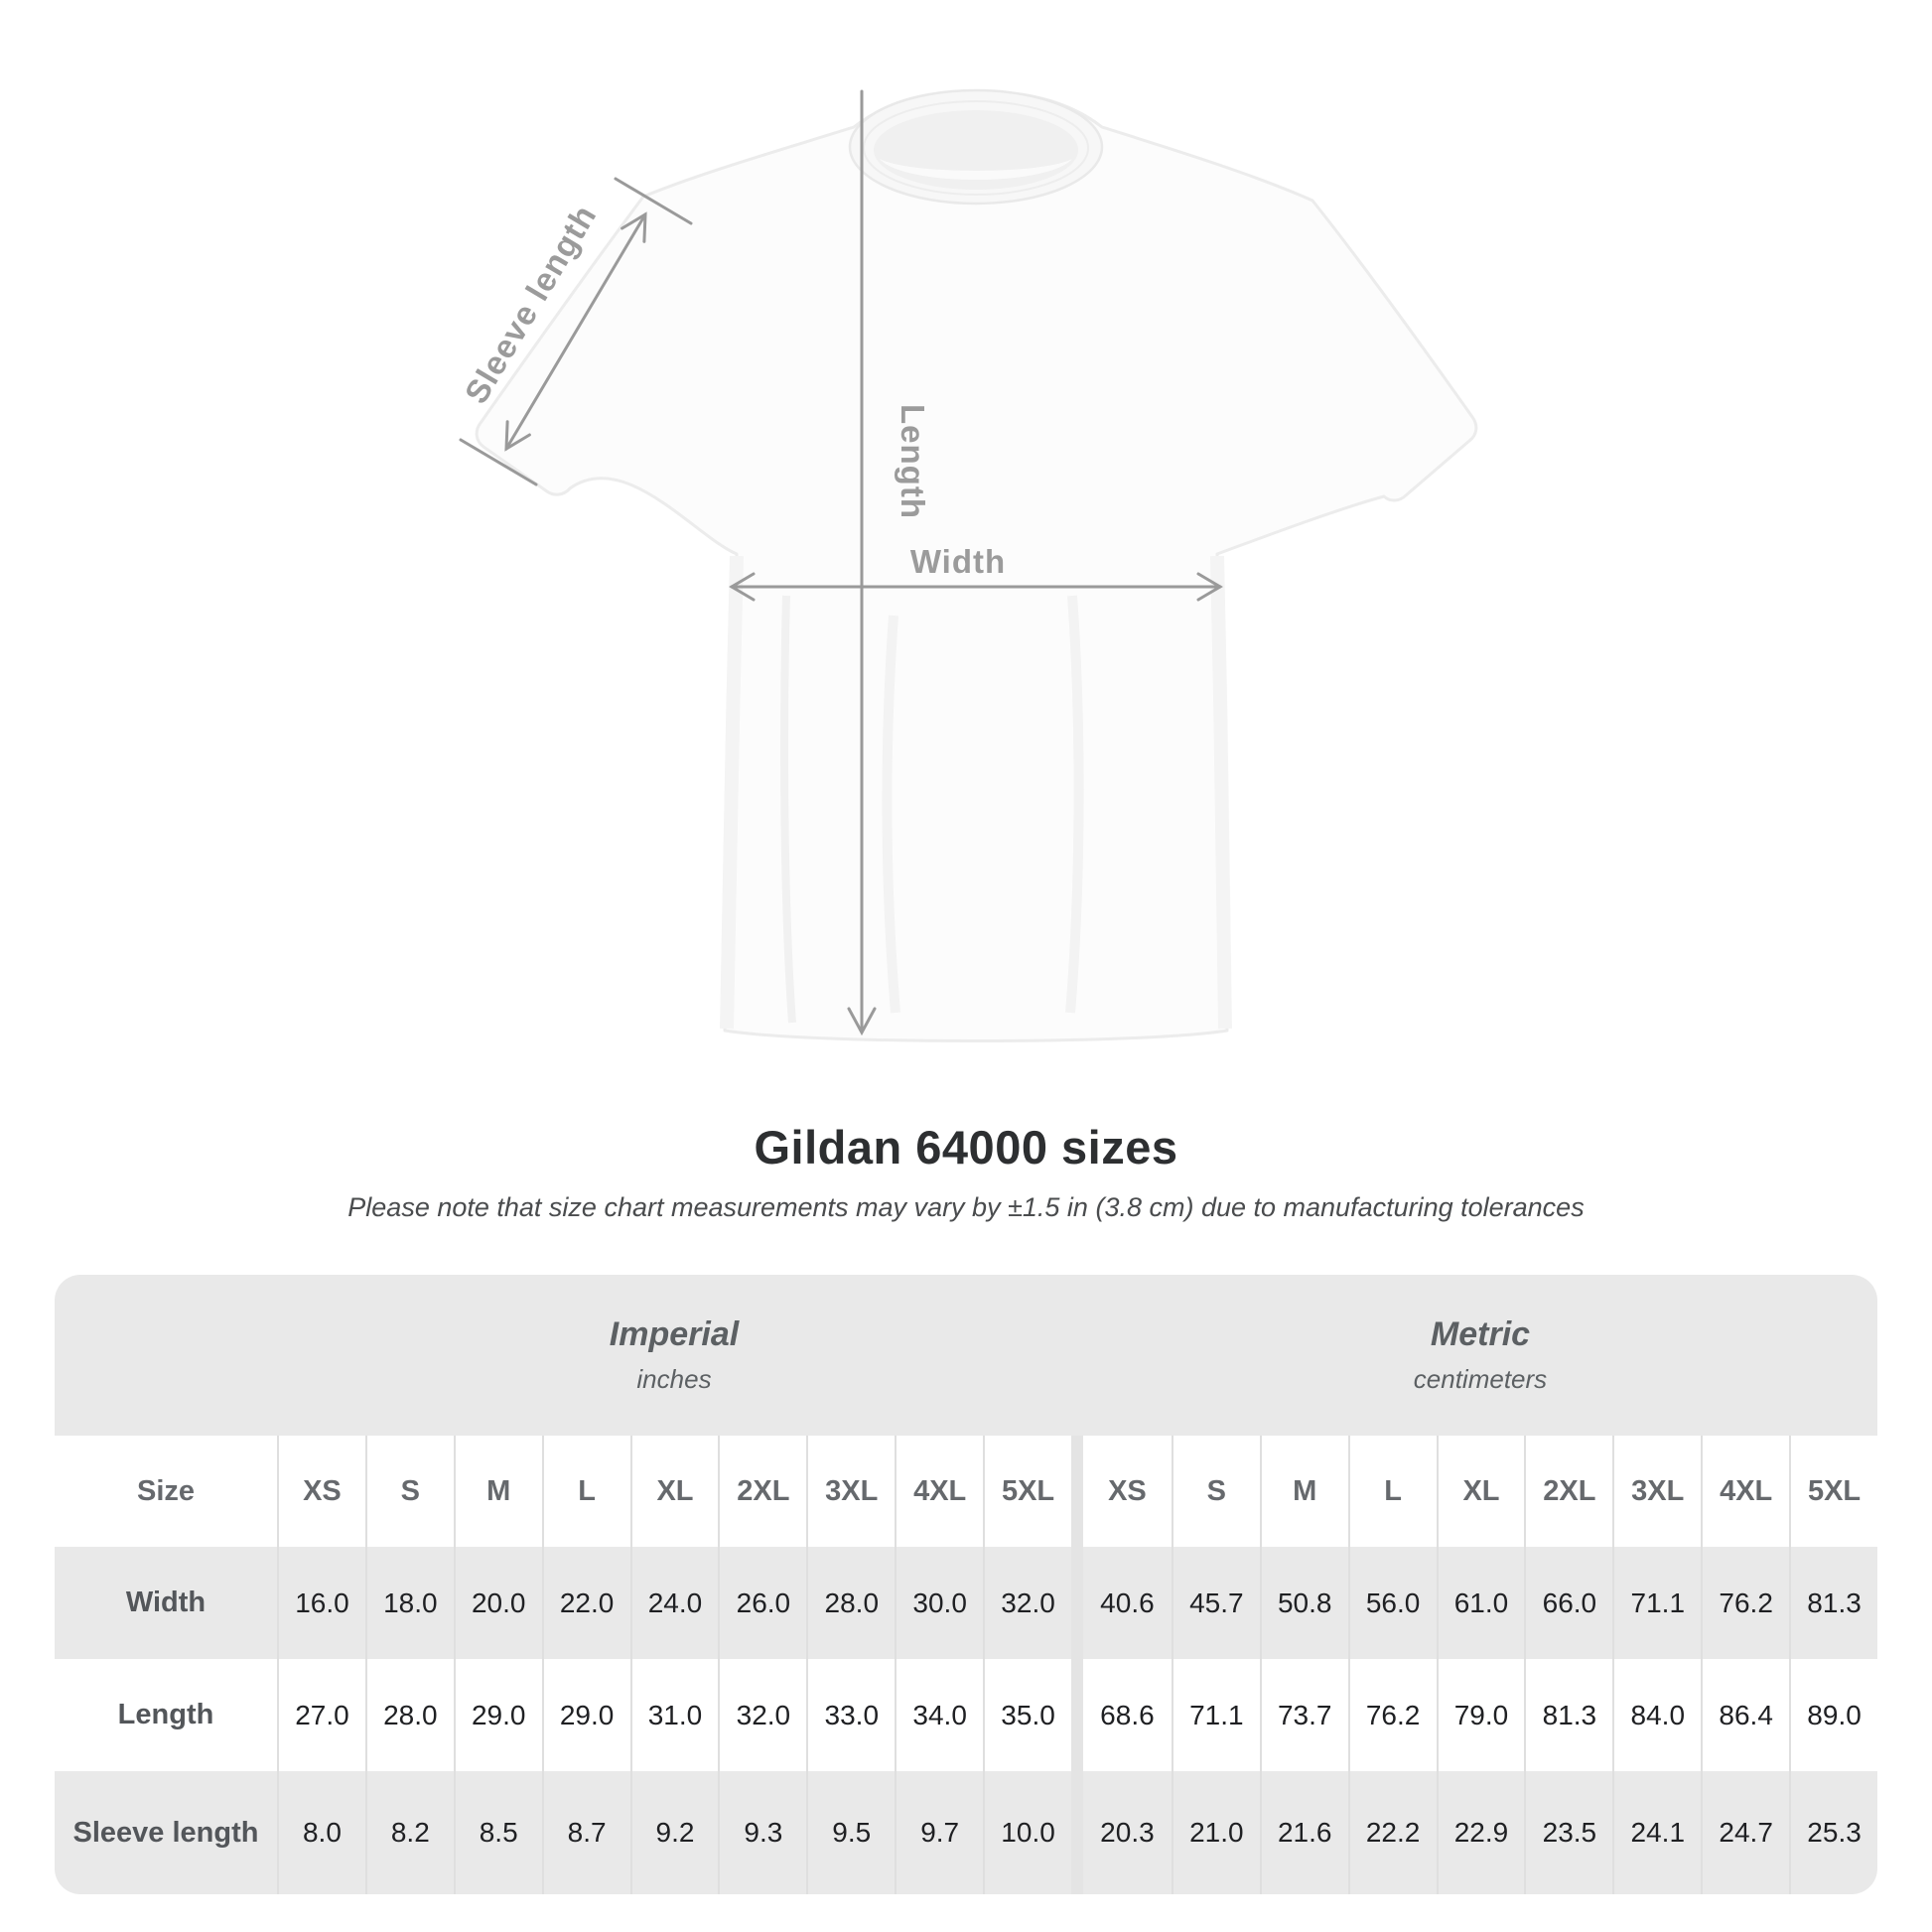 The height and width of the screenshot is (1932, 1932). What do you see at coordinates (409, 1603) in the screenshot?
I see `value-cell-imperial: 18.0` at bounding box center [409, 1603].